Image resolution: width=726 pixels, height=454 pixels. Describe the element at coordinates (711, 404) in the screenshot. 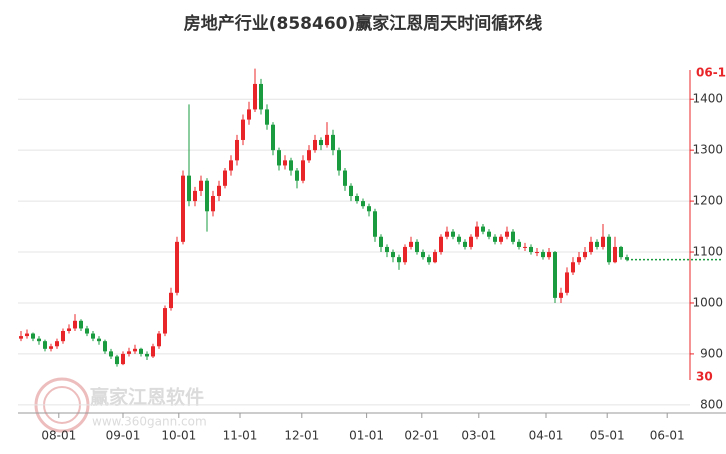

I see `y-tick-label: 800` at that location.